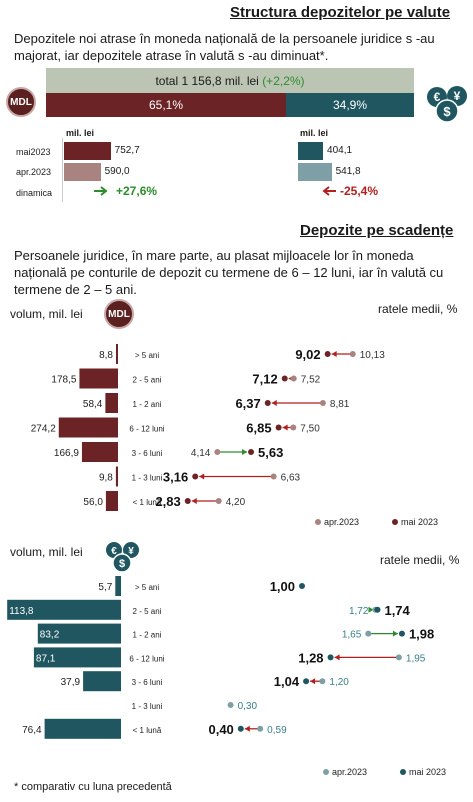 The width and height of the screenshot is (473, 802). Describe the element at coordinates (340, 150) in the screenshot. I see `fx-mai-value: 404,1` at that location.